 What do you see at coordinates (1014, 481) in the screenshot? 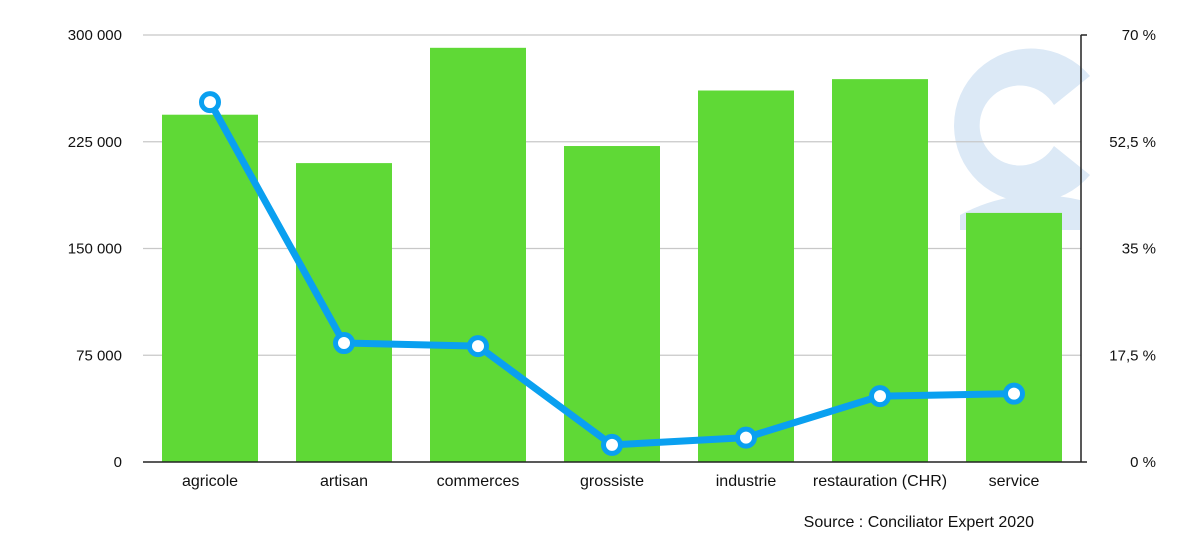
I see `category-label: service` at bounding box center [1014, 481].